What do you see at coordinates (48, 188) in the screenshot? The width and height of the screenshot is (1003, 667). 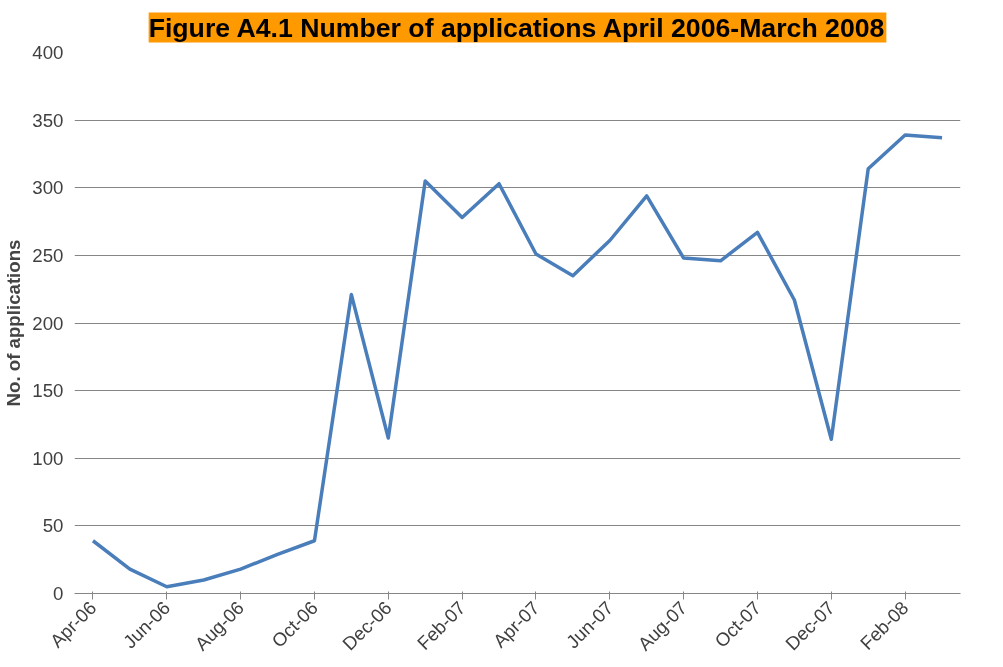 I see `y-tick-label: 300` at bounding box center [48, 188].